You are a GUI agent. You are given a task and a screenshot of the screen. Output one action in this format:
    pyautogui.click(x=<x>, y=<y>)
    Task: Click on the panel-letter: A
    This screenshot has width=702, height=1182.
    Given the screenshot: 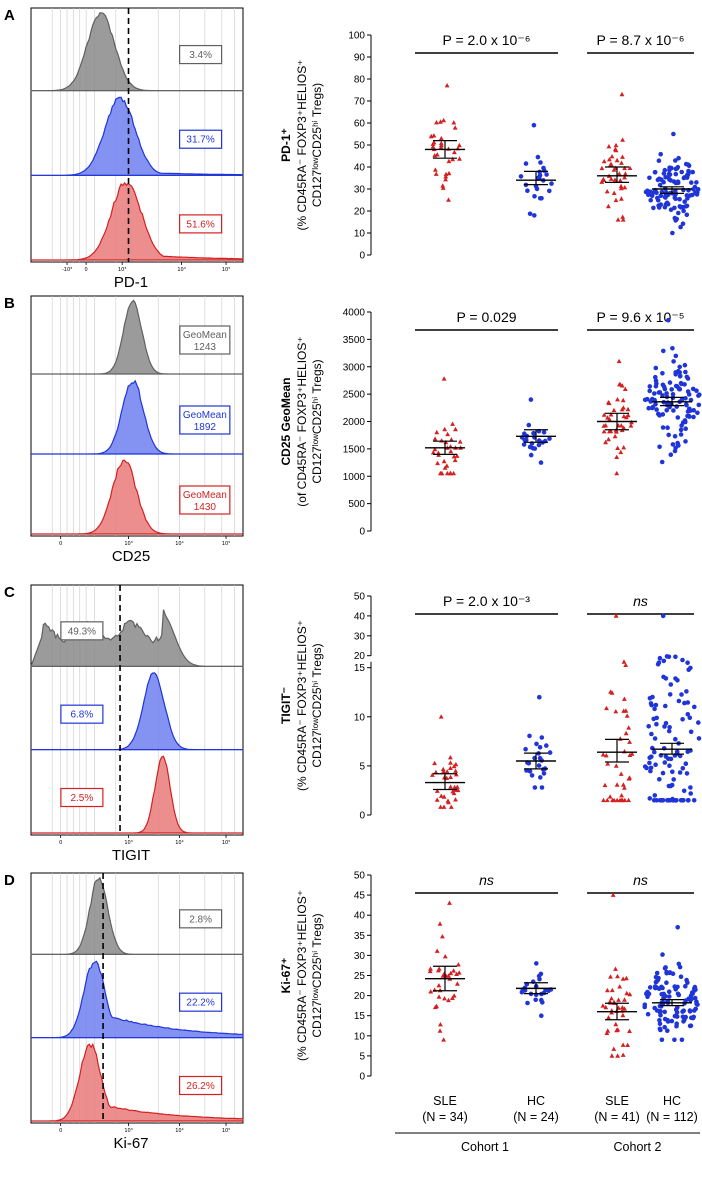 What is the action you would take?
    pyautogui.click(x=9, y=15)
    